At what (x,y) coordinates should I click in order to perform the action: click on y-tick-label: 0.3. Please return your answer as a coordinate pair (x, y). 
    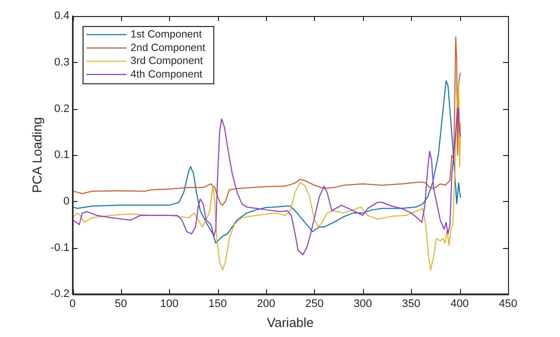
    Looking at the image, I should click on (62, 62).